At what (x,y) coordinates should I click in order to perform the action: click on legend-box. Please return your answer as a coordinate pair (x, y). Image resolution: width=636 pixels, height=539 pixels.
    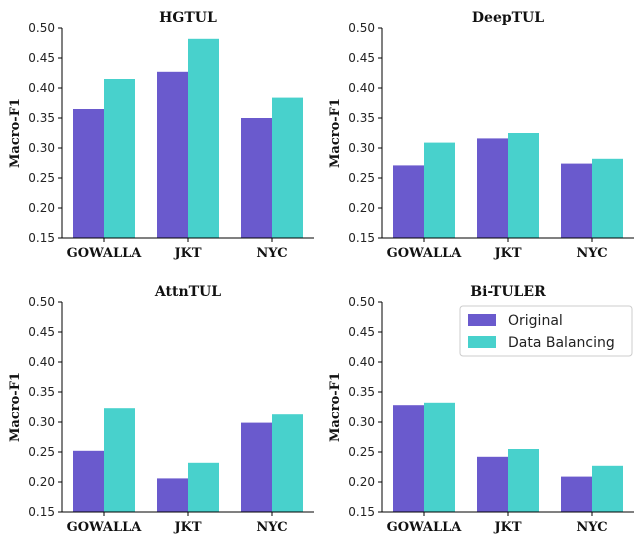
    Looking at the image, I should click on (546, 331).